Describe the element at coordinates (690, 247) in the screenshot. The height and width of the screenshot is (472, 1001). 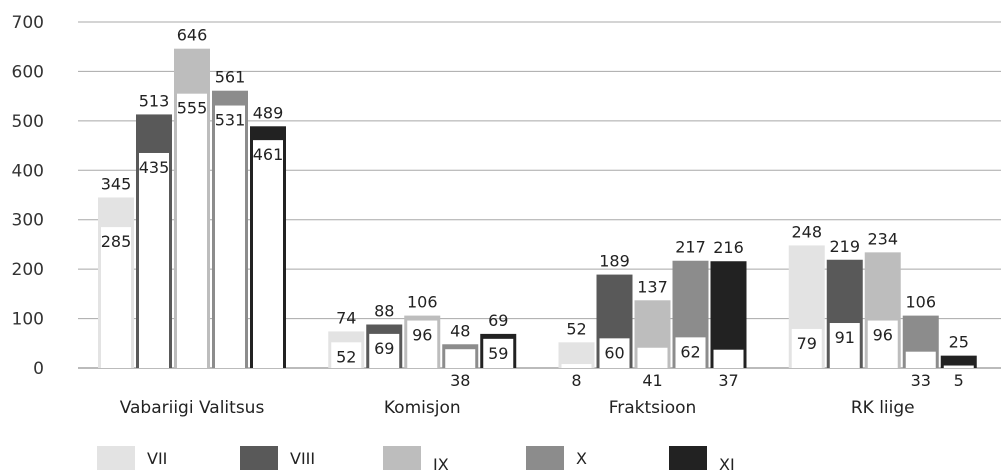
I see `bar-value-label: 217` at that location.